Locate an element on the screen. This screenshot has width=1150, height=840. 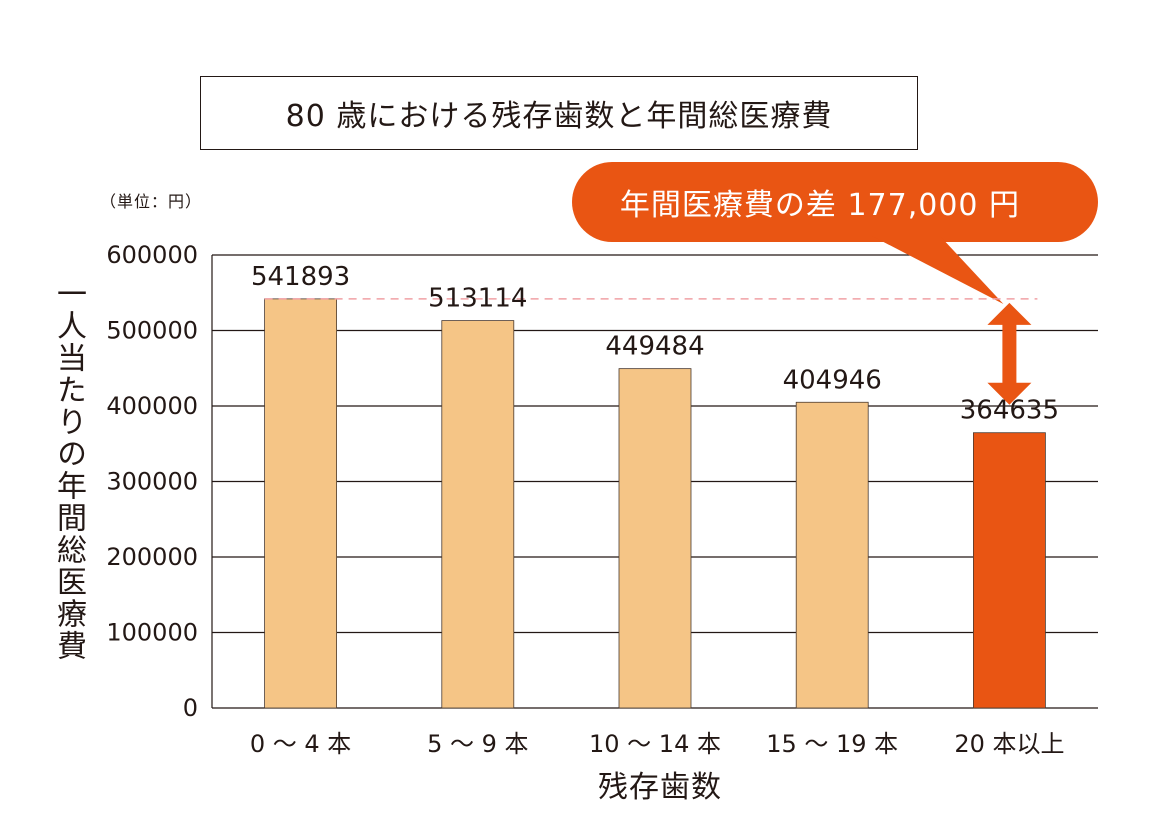
callout-text: 年間医療費の差 177,000 円 is located at coordinates (820, 205).